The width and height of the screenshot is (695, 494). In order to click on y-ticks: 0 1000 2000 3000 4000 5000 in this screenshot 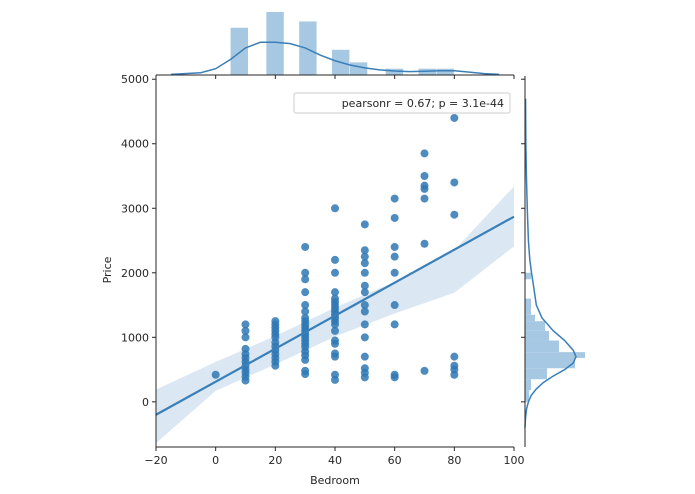, I will do `click(138, 241)`.